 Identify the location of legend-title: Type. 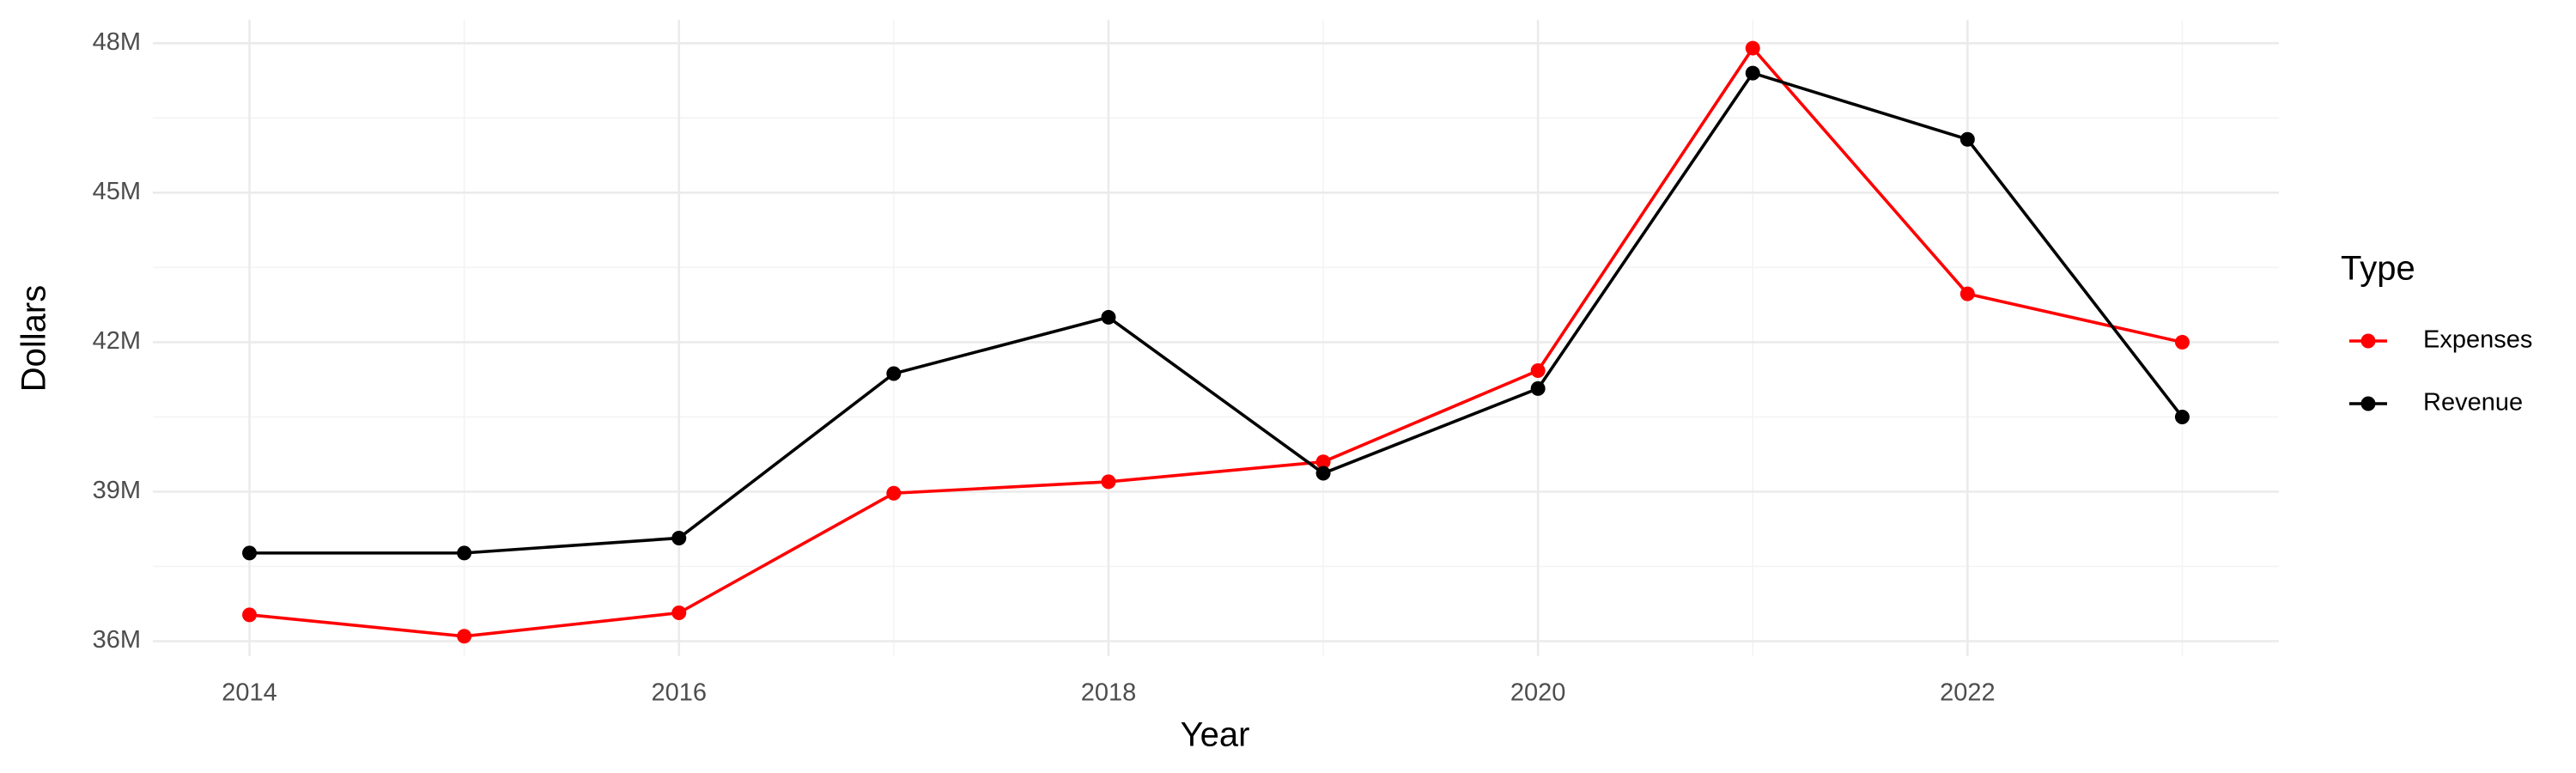
(2378, 269).